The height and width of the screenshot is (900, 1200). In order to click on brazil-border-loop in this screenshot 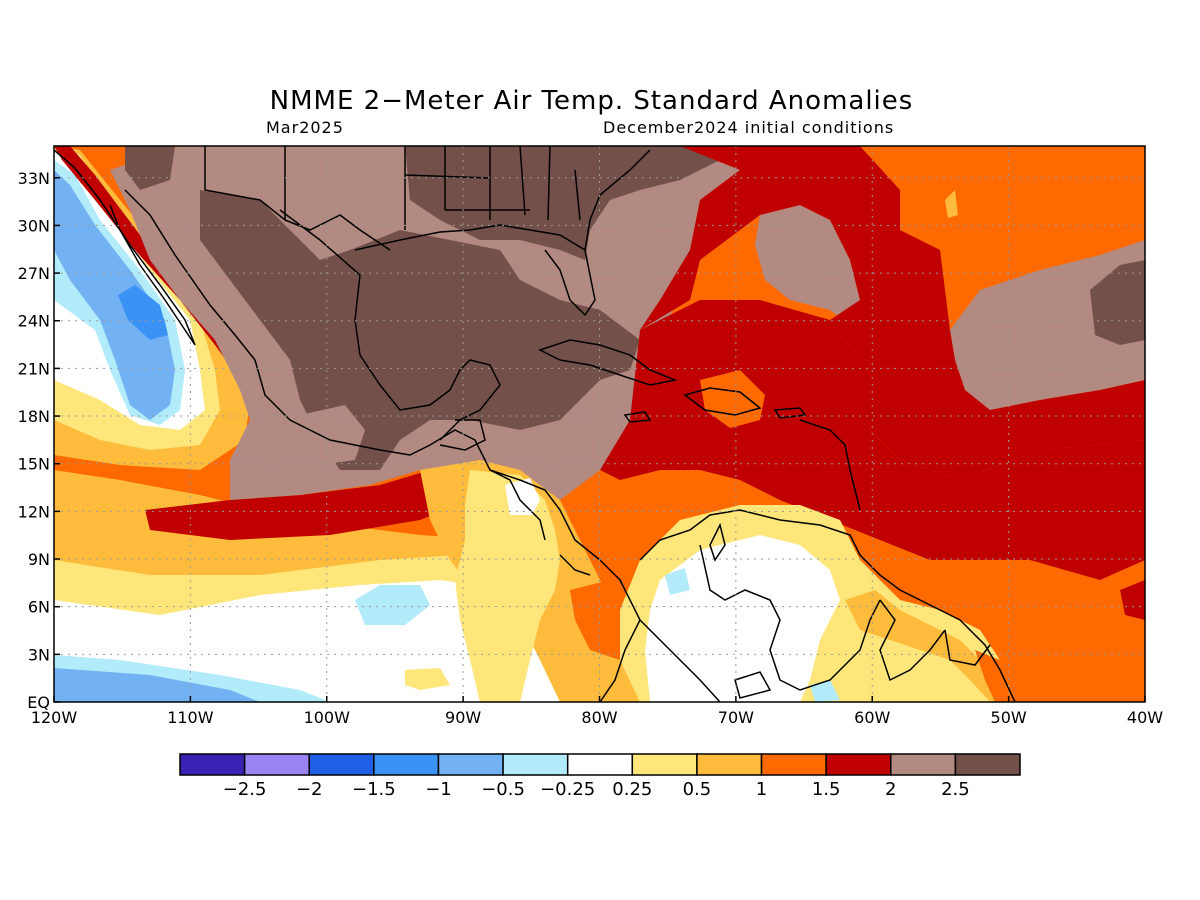, I will do `click(753, 685)`.